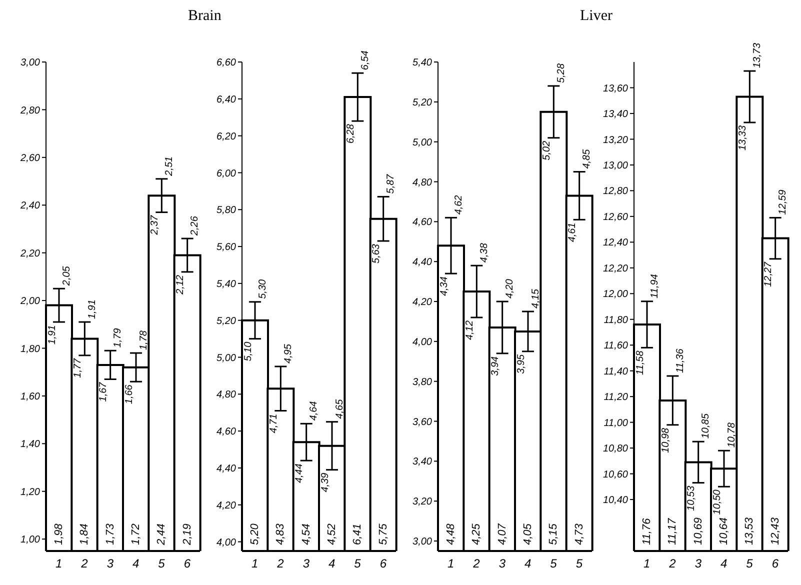 This screenshot has height=585, width=801. Describe the element at coordinates (654, 286) in the screenshot. I see `annotation: 11,94` at that location.